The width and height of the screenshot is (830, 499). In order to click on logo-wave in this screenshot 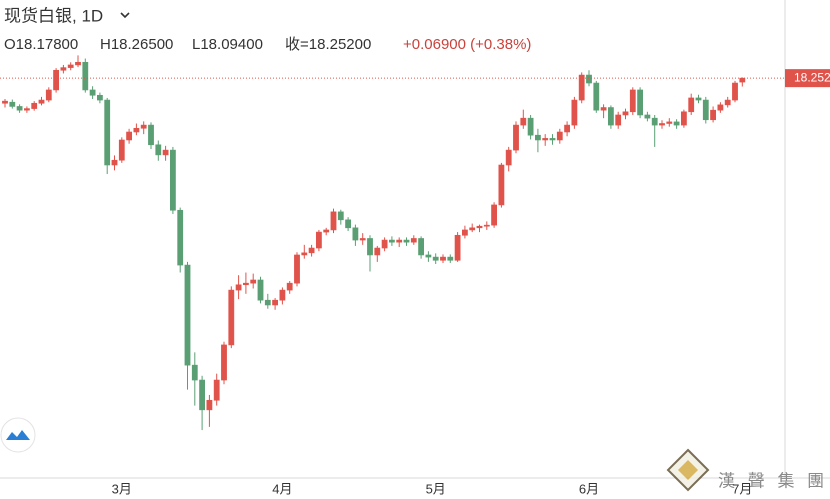, I will do `click(18, 435)`.